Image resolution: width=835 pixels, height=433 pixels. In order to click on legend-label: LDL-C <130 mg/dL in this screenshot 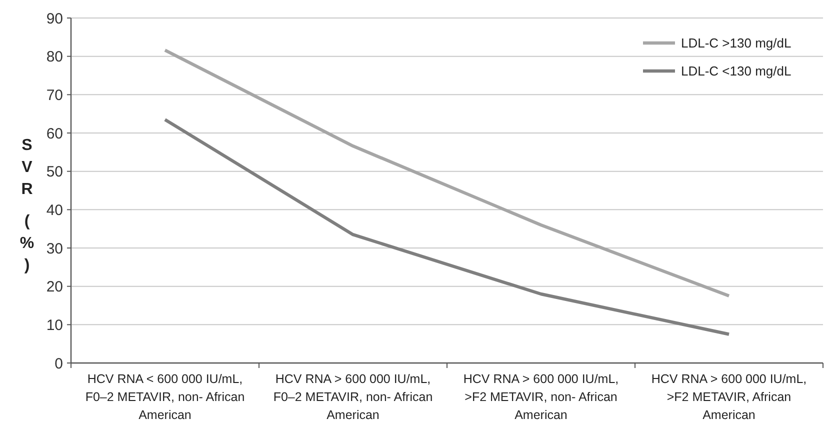, I will do `click(736, 71)`.